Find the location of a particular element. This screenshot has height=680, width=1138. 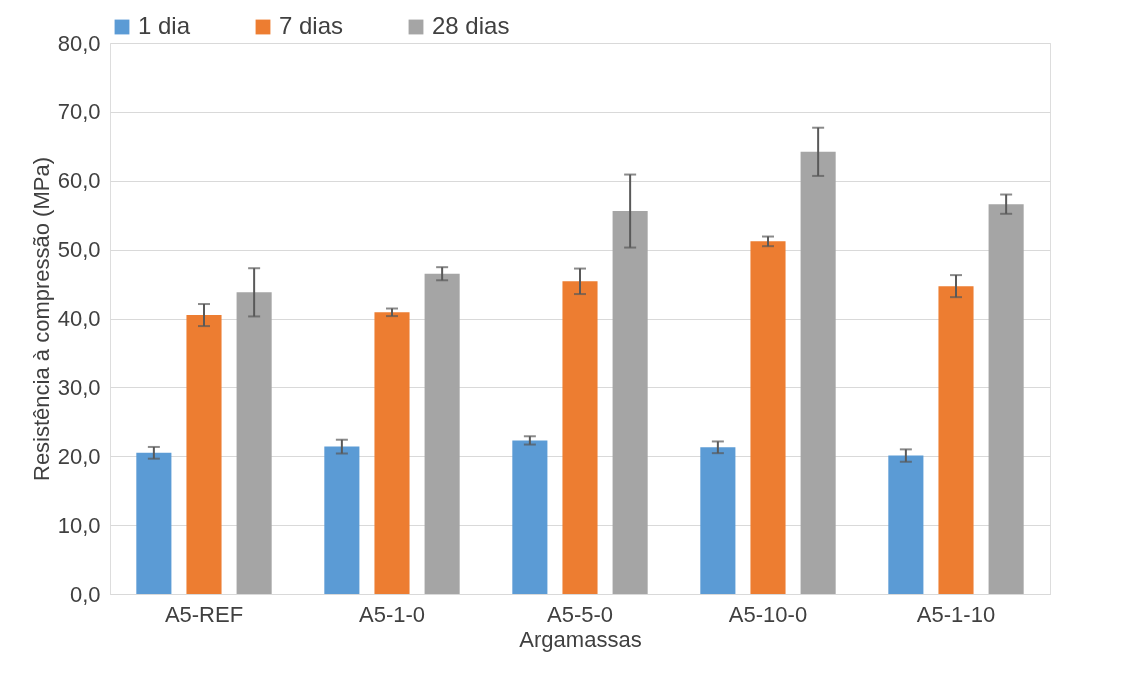

x-tick-label: A5-REF is located at coordinates (204, 614).